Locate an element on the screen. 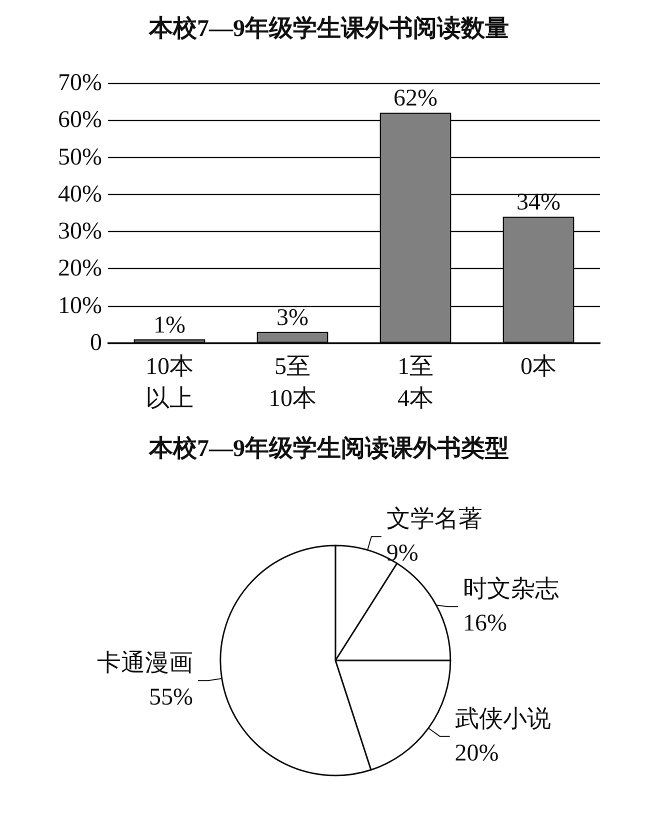  slice-label: 卡通漫画 is located at coordinates (145, 663).